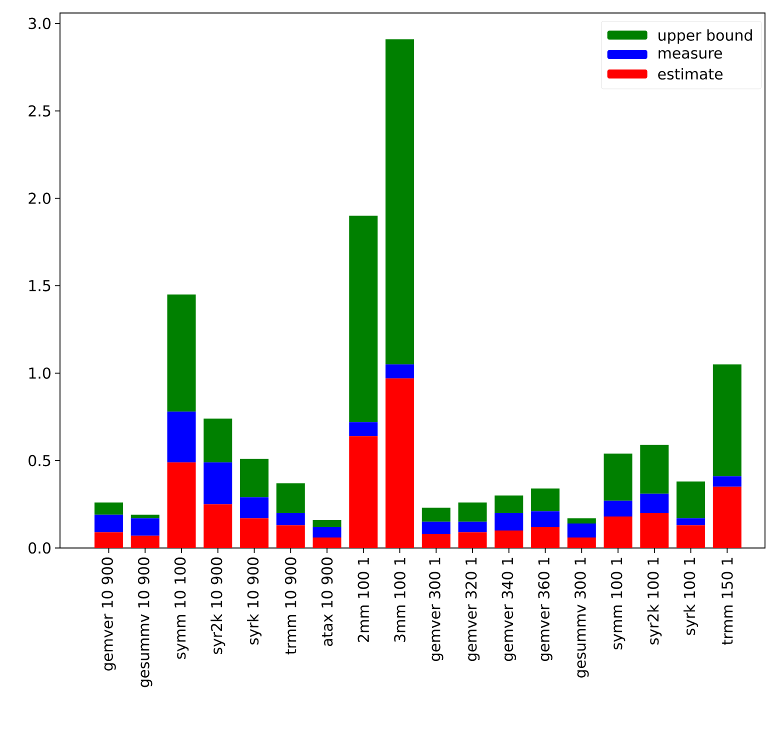 This screenshot has width=766, height=751. What do you see at coordinates (39, 198) in the screenshot?
I see `y-tick-label: 2.0` at bounding box center [39, 198].